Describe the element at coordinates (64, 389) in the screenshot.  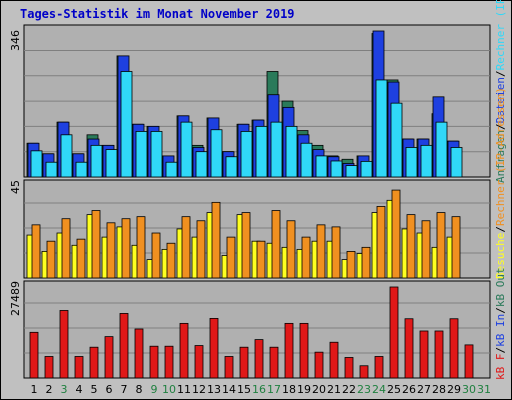
I see `x-tick-label-day-3: 3` at that location.